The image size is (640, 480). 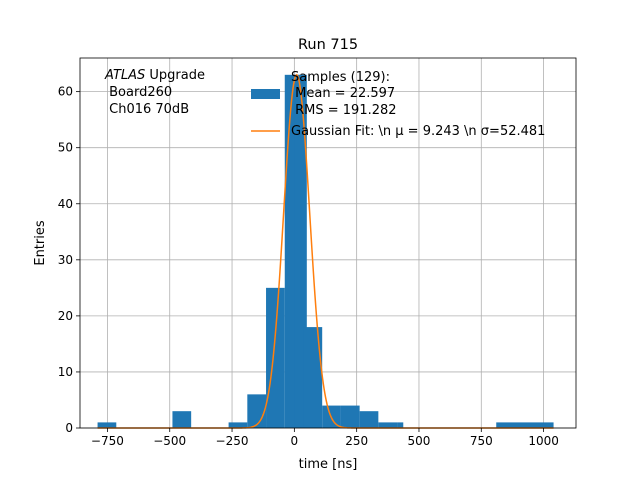 I want to click on legend-hist-label-1: Samples (129):, so click(x=340, y=77).